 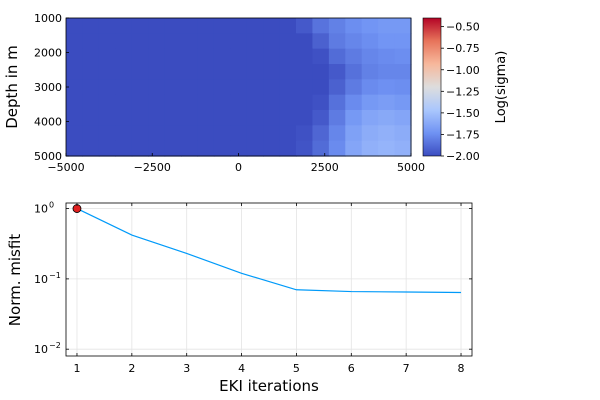 I want to click on colorbar-gradient, so click(x=432, y=87).